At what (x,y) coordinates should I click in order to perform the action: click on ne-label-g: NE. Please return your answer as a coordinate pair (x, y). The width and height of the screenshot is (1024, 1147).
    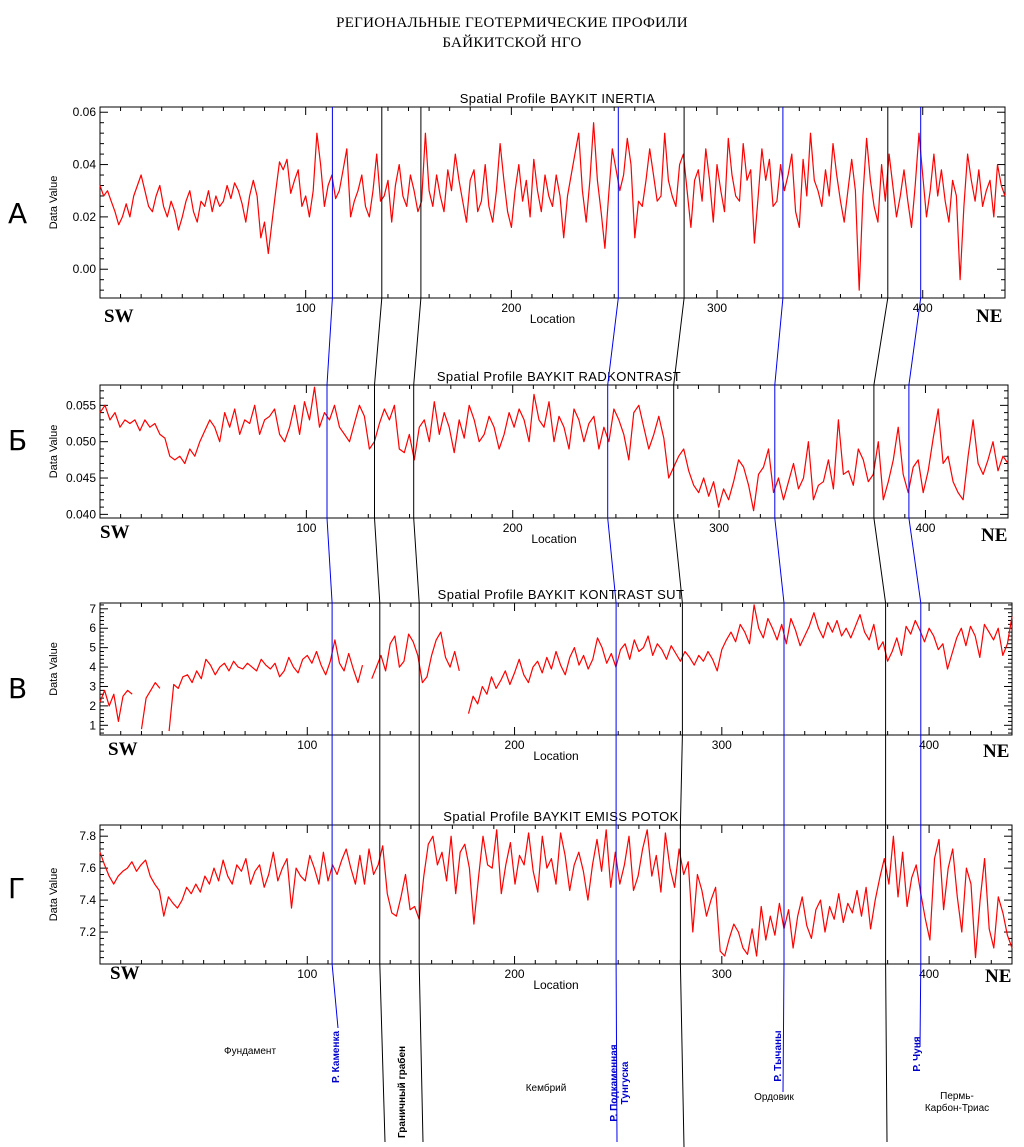
    Looking at the image, I should click on (998, 976).